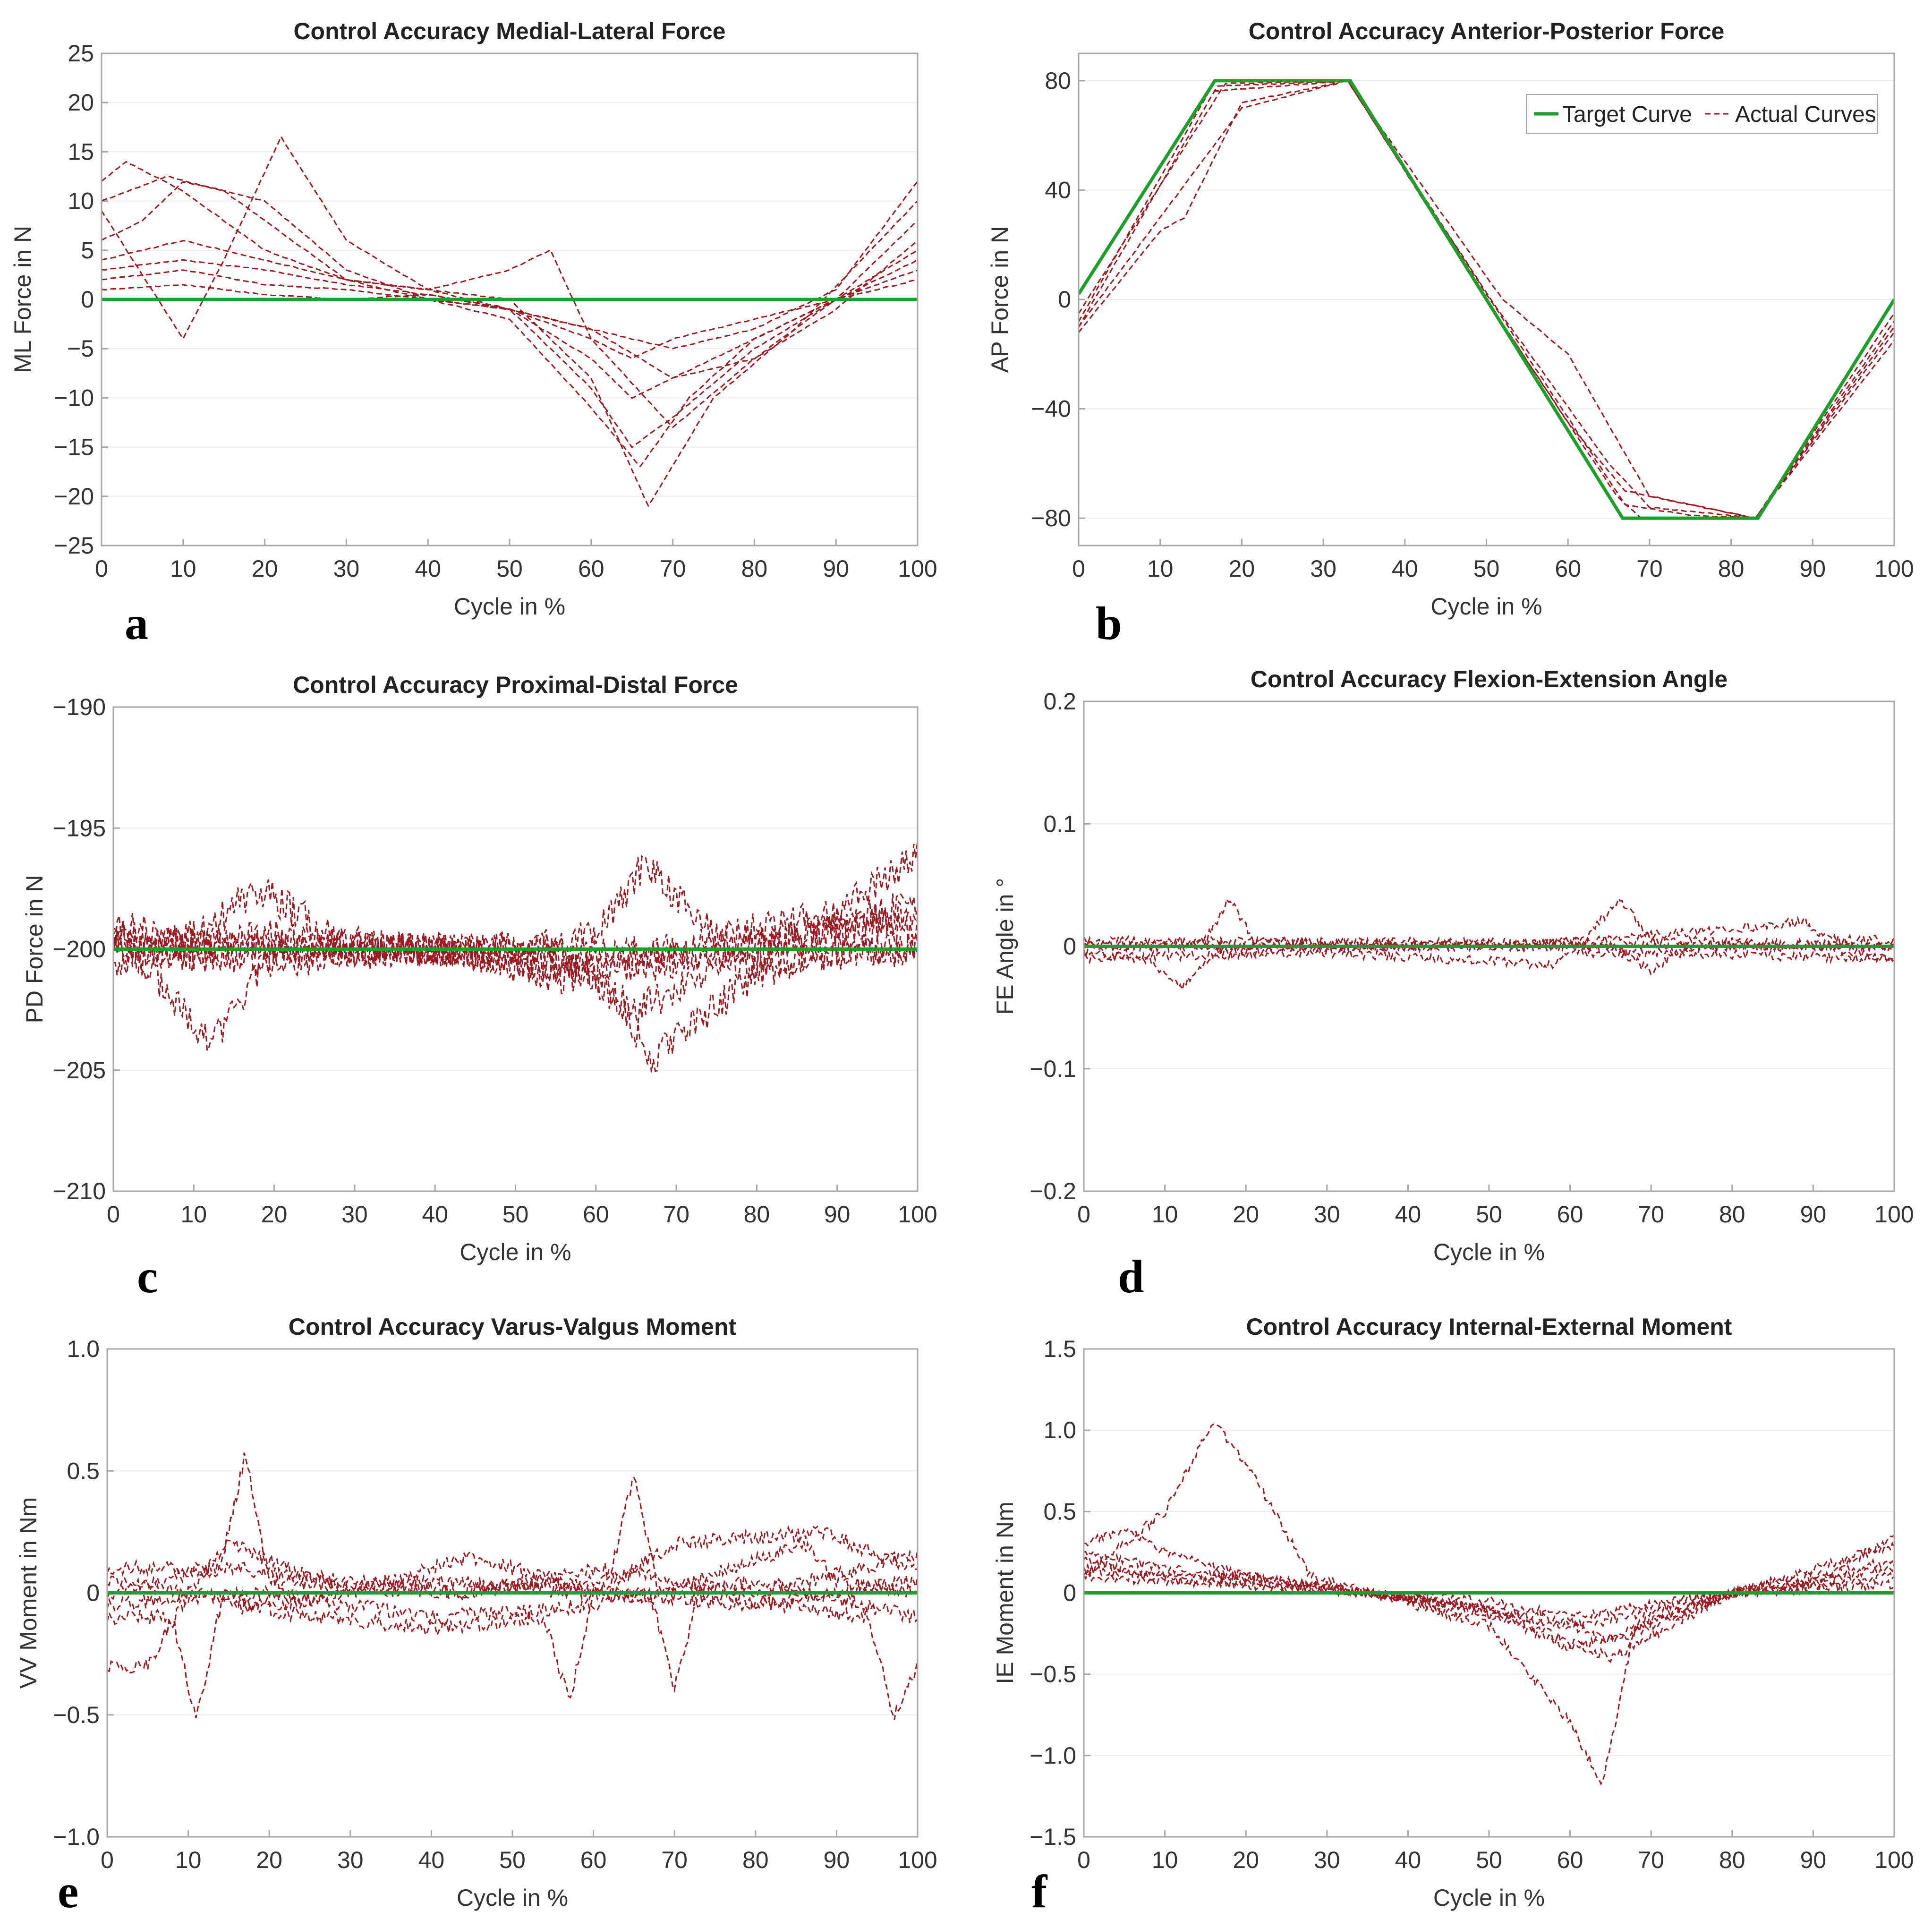  What do you see at coordinates (1702, 114) in the screenshot?
I see `legend-box` at bounding box center [1702, 114].